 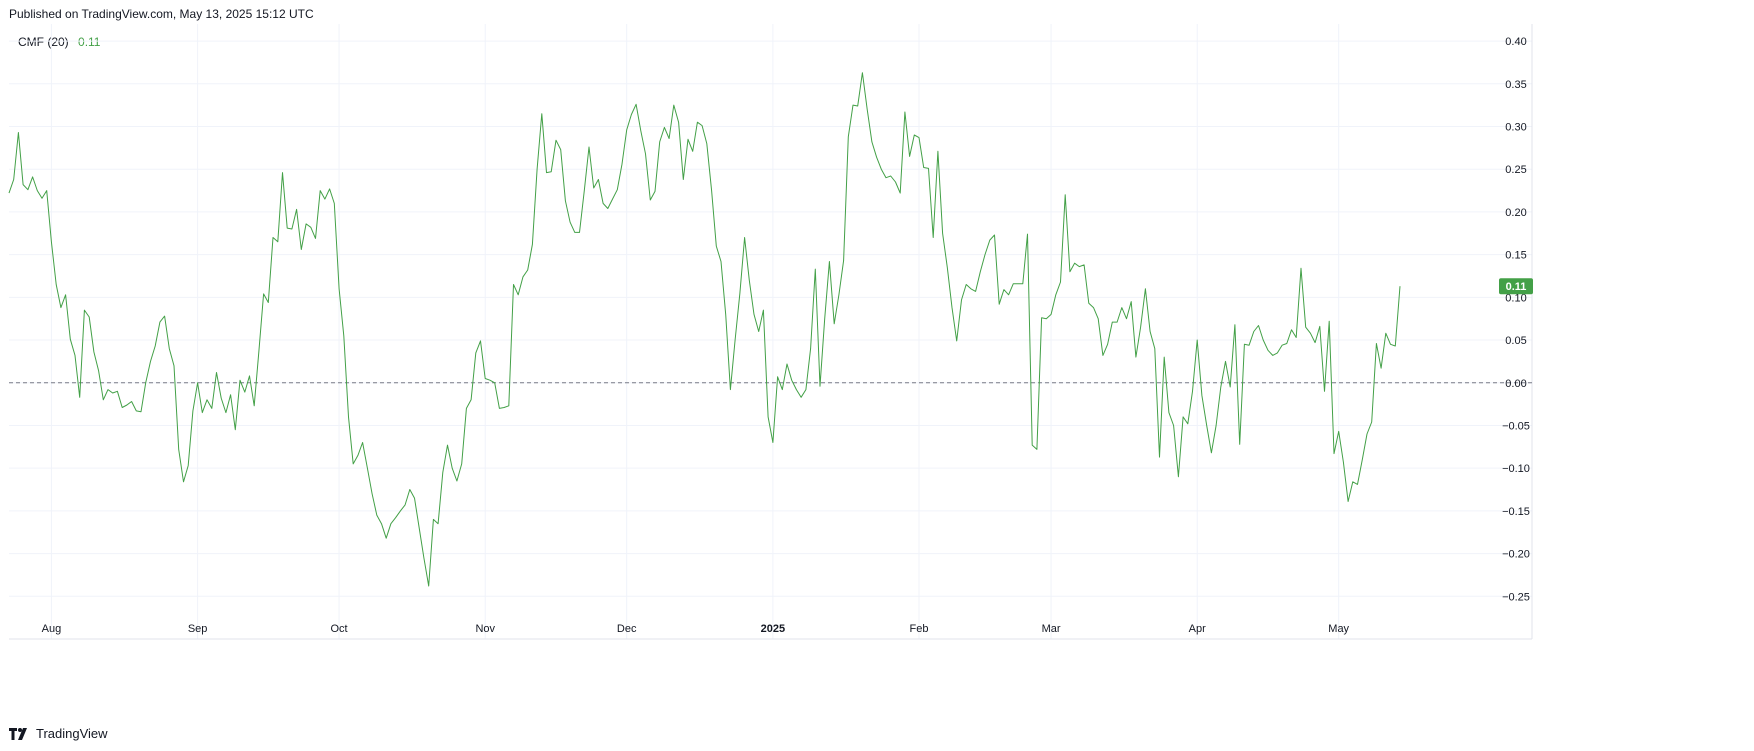 What do you see at coordinates (1515, 384) in the screenshot?
I see `y-tick-label: 0.00` at bounding box center [1515, 384].